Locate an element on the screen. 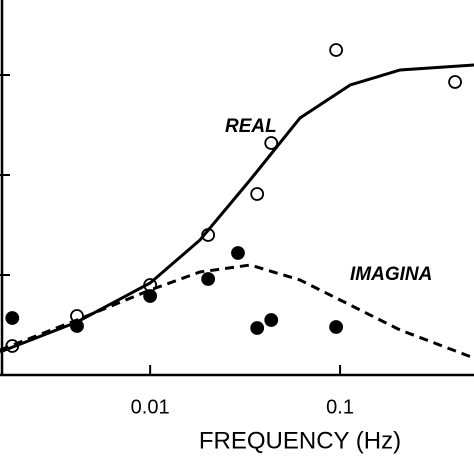 This screenshot has height=474, width=474. annotation: REAL is located at coordinates (251, 126).